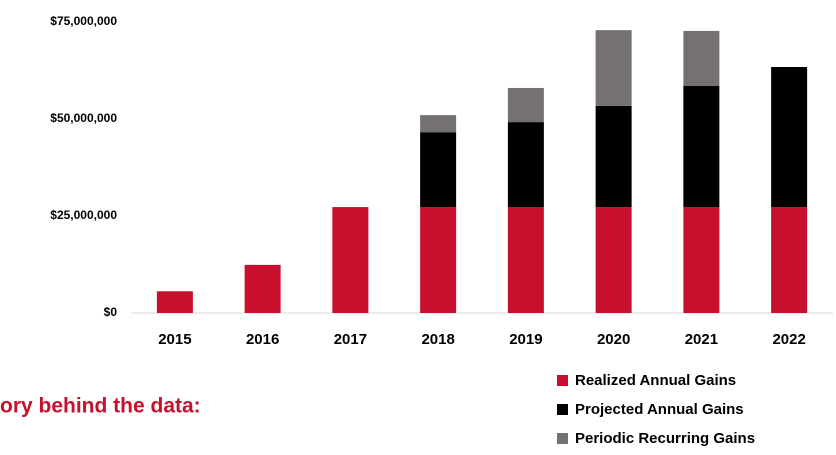 This screenshot has height=455, width=836. Describe the element at coordinates (174, 339) in the screenshot. I see `x-tick-label: 2015` at that location.